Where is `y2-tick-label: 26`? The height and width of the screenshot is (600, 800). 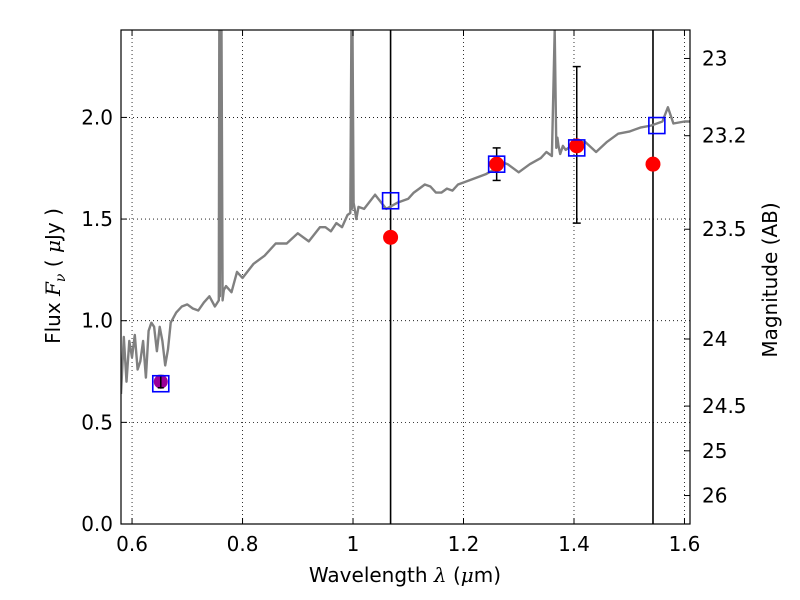
y2-tick-label: 26 is located at coordinates (714, 496).